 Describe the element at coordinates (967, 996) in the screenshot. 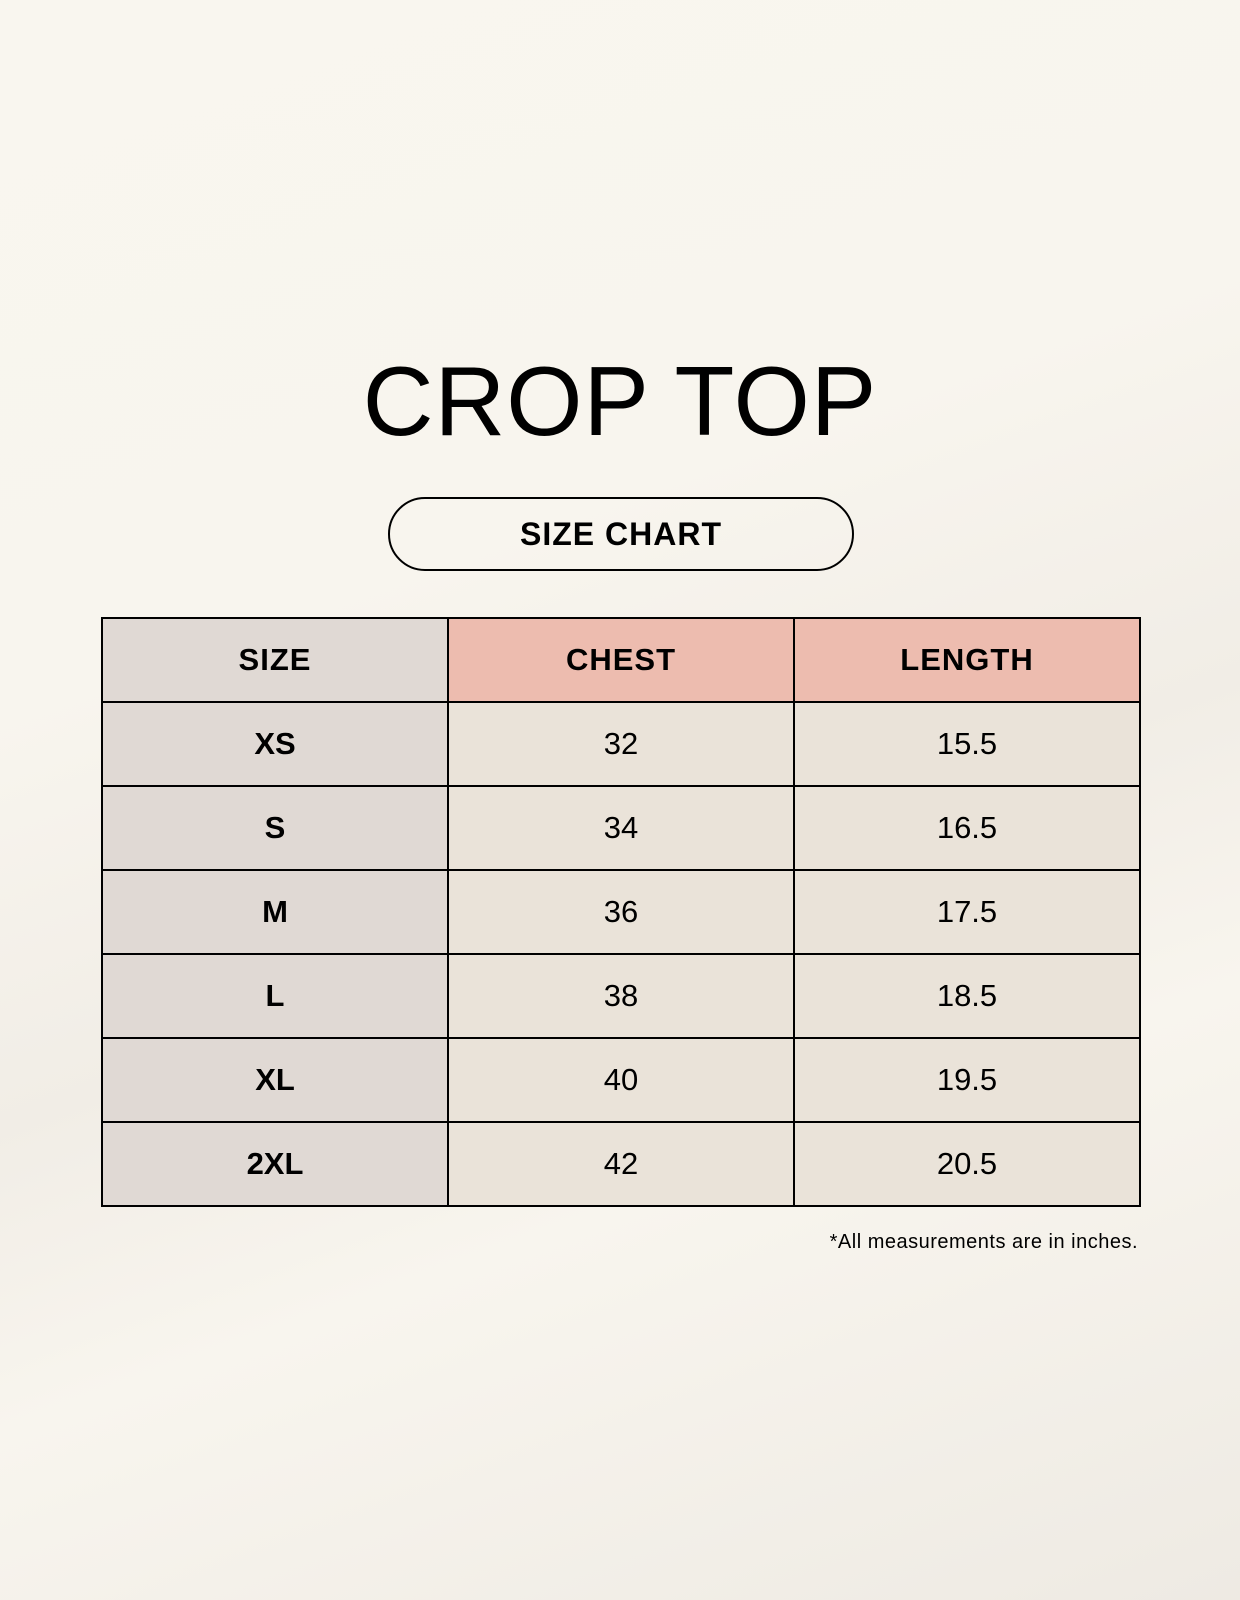

I see `cell-length: 18.5` at that location.